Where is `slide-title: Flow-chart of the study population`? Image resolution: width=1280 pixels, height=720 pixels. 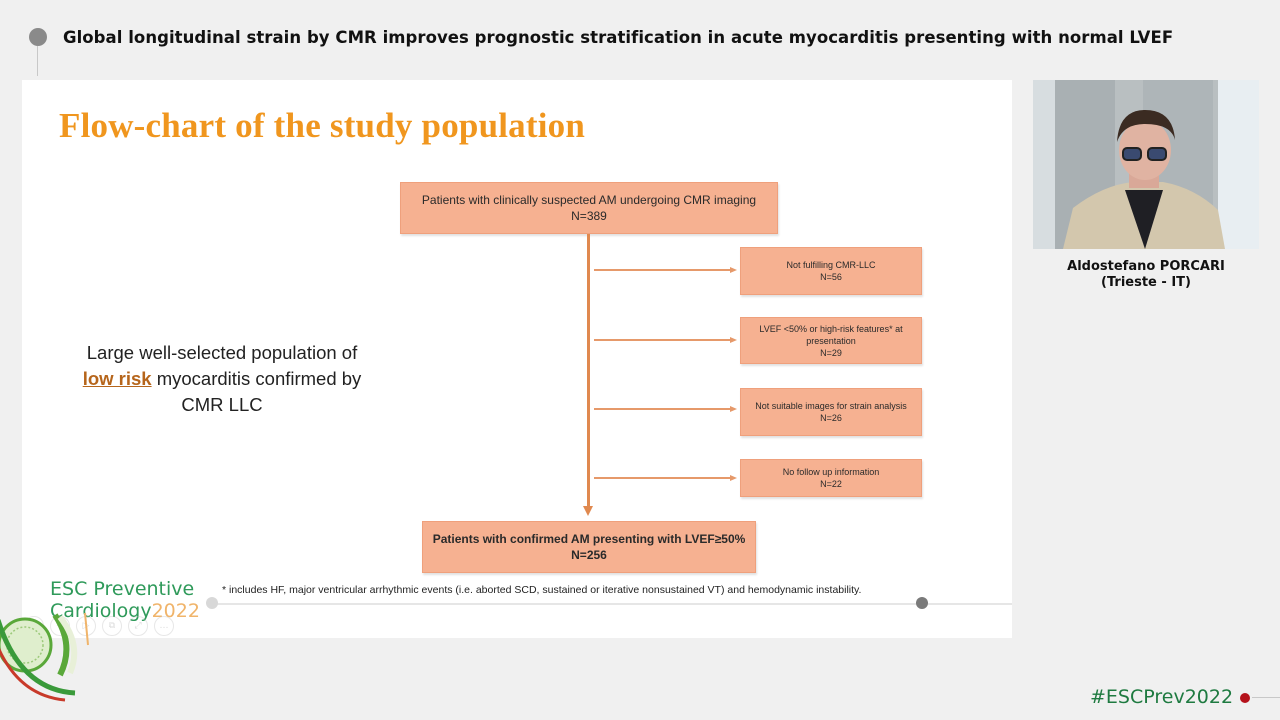 slide-title: Flow-chart of the study population is located at coordinates (322, 125).